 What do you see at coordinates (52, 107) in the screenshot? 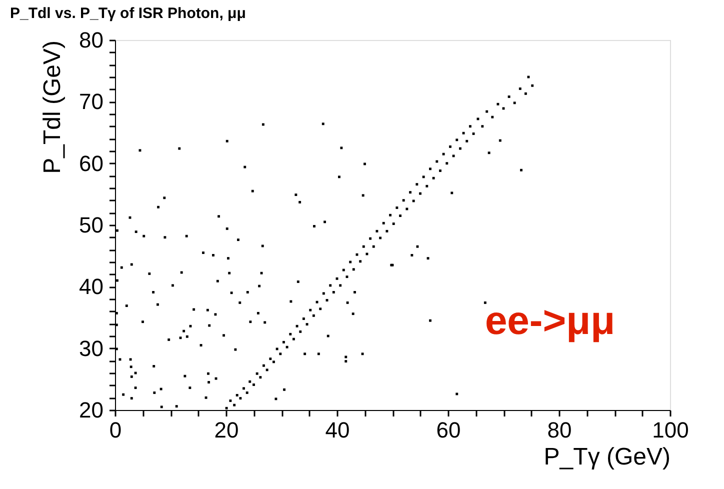
I see `y-axis-title: P_Tdl (GeV)` at bounding box center [52, 107].